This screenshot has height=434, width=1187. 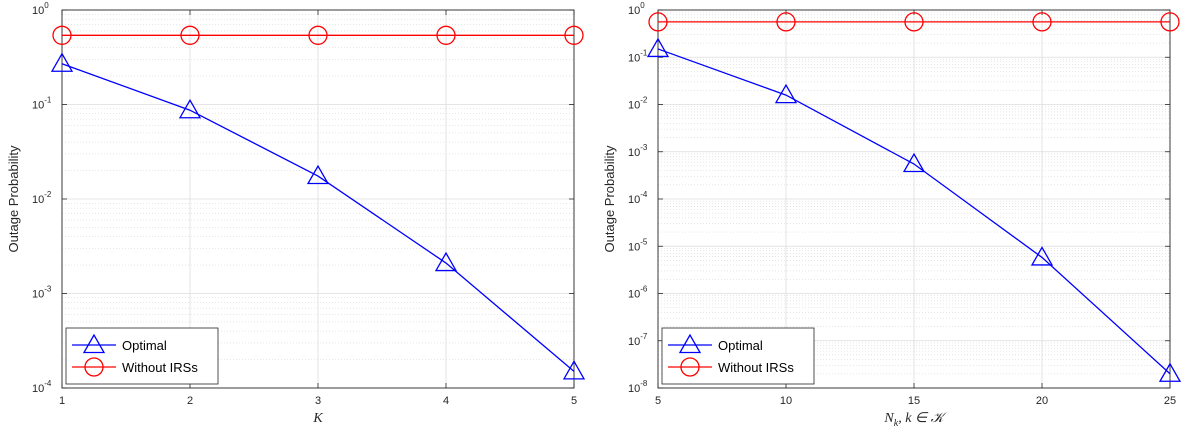 What do you see at coordinates (638, 387) in the screenshot?
I see `y-tick-label: 10⁻⁸` at bounding box center [638, 387].